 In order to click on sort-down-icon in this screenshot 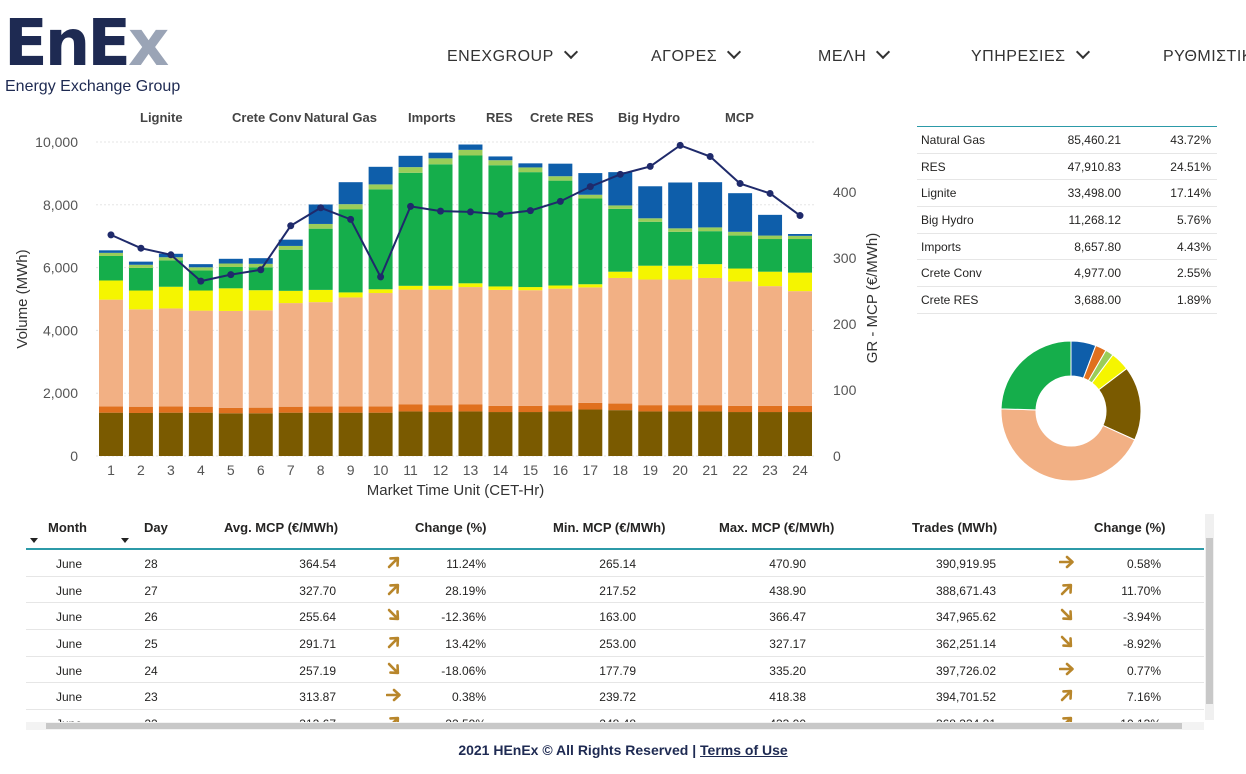, I will do `click(125, 540)`.